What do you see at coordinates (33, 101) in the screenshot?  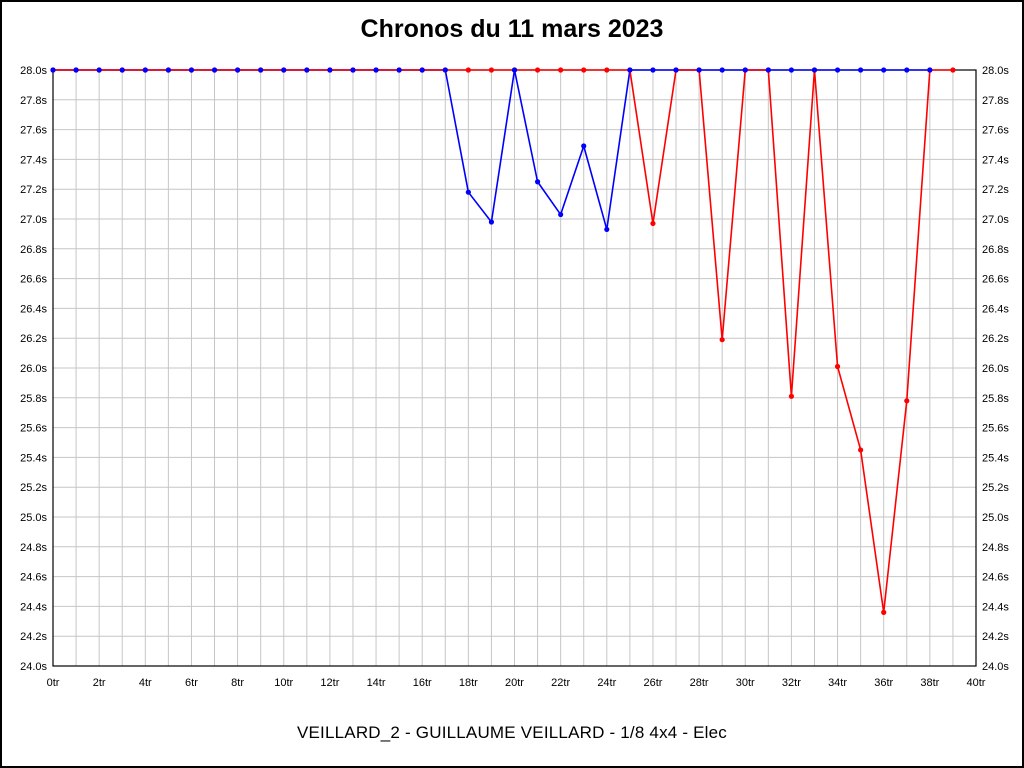 I see `y-tick-label-left: 27.8s` at bounding box center [33, 101].